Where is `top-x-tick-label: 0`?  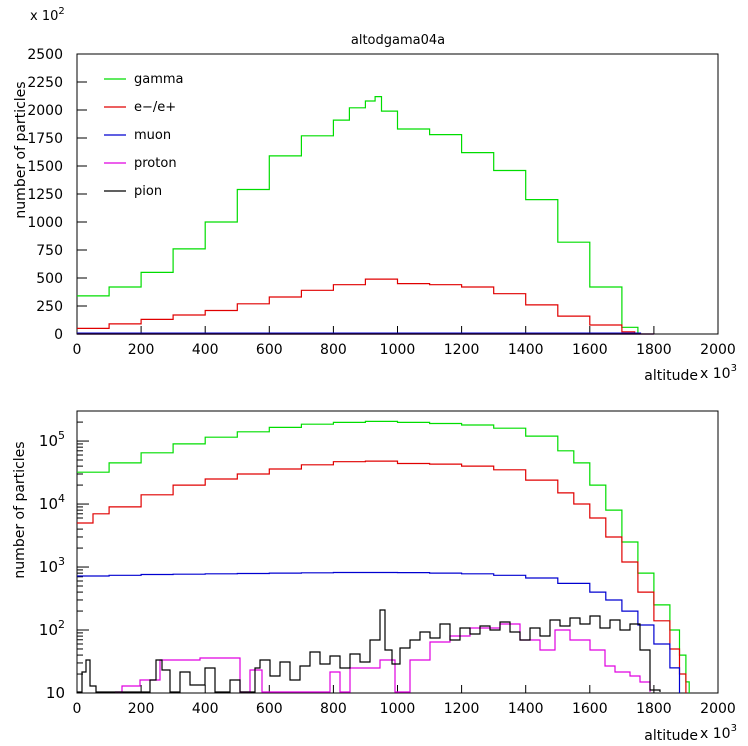 top-x-tick-label: 0 is located at coordinates (77, 350).